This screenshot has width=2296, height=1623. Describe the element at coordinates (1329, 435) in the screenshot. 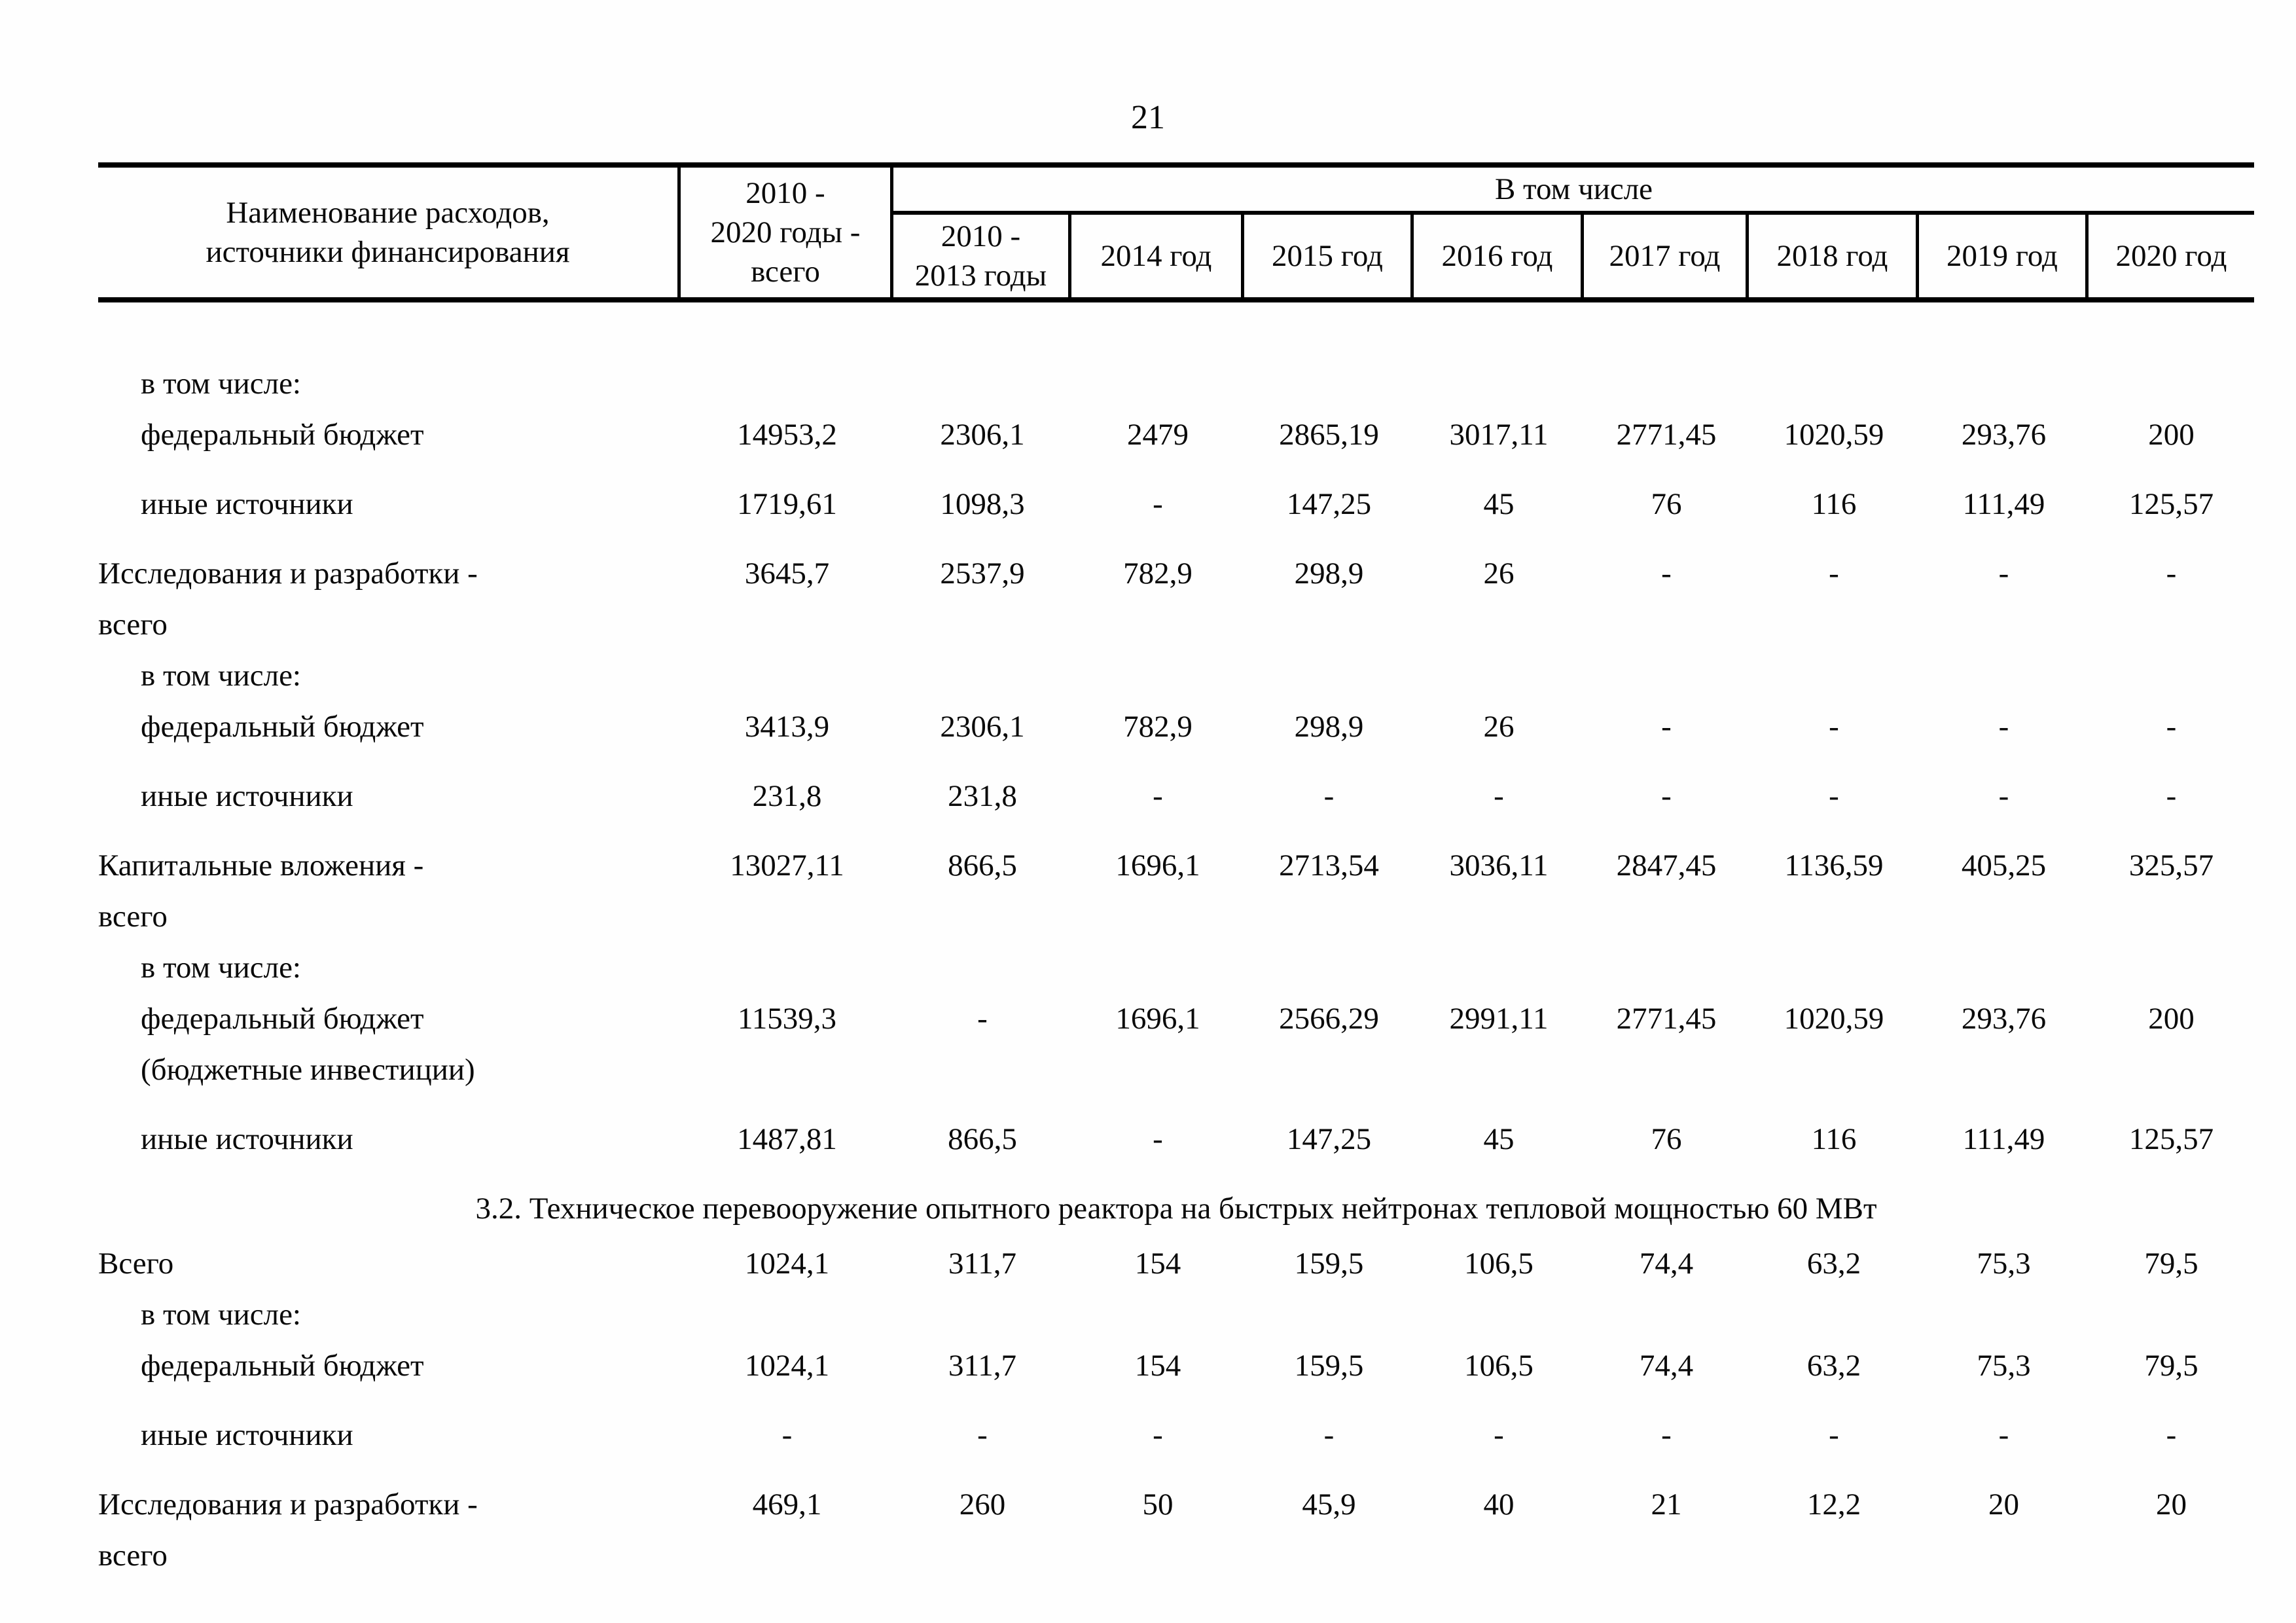

I see `value-cell: 2865,19` at that location.